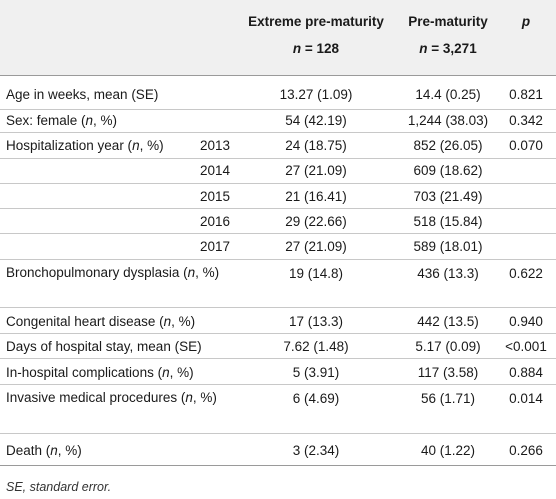 Image resolution: width=556 pixels, height=499 pixels. I want to click on cell-complications-p: 0.884, so click(526, 372).